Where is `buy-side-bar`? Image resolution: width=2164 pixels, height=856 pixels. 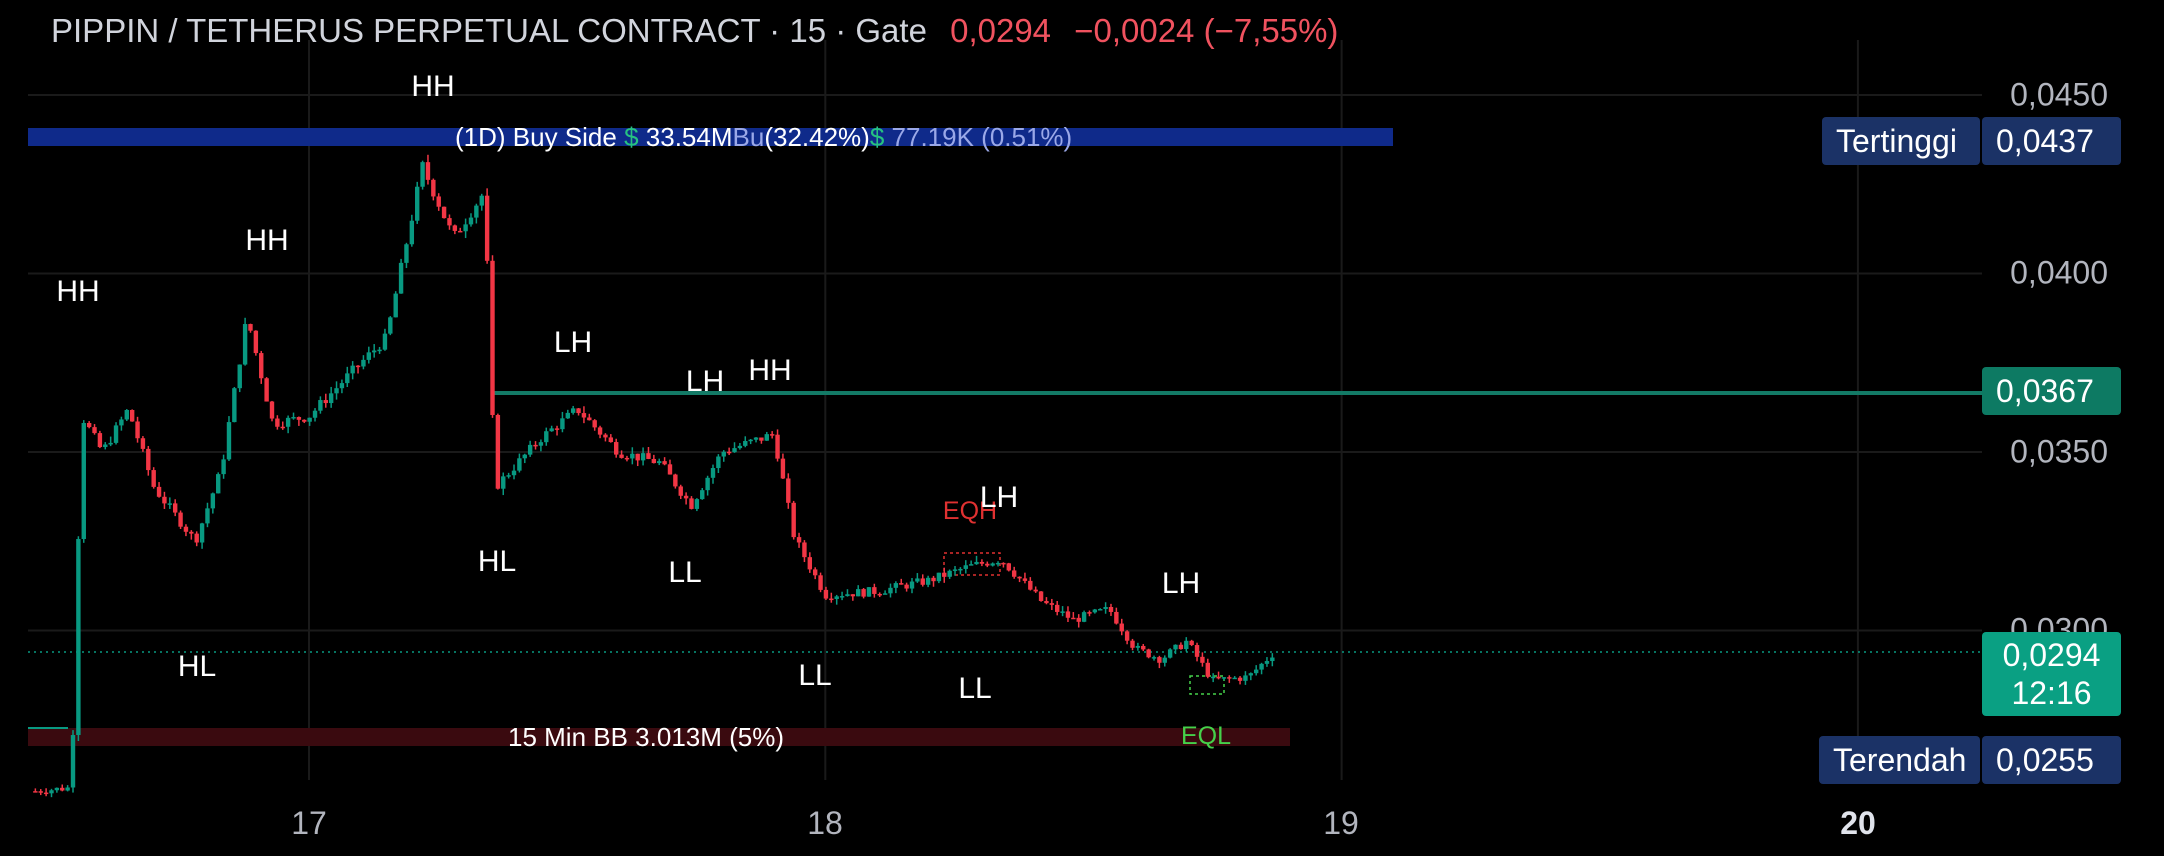 buy-side-bar is located at coordinates (710, 137).